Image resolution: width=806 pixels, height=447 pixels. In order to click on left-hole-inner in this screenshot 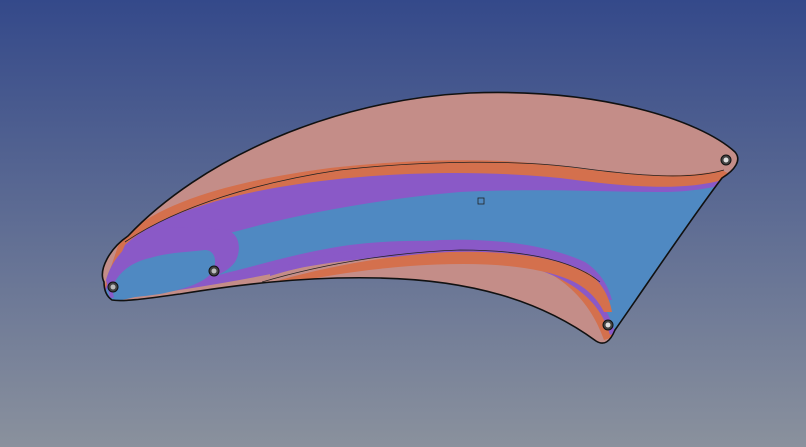, I will do `click(214, 271)`.